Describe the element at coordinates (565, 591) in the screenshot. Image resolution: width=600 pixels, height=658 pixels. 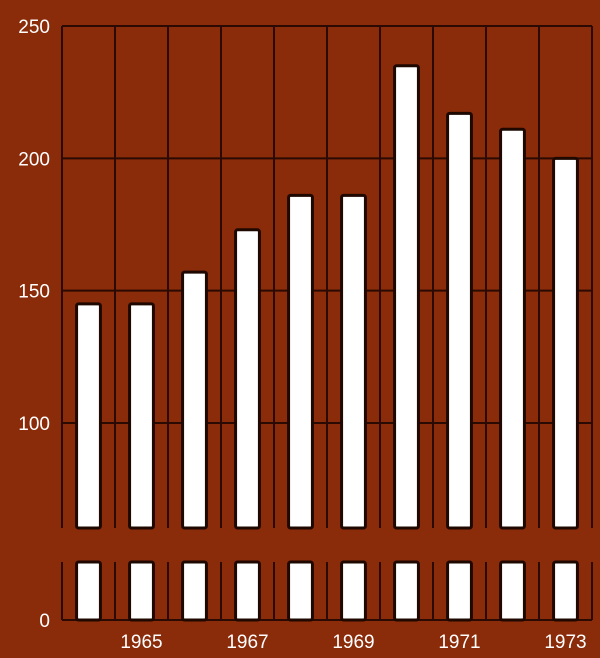
I see `bar-base-1973` at that location.